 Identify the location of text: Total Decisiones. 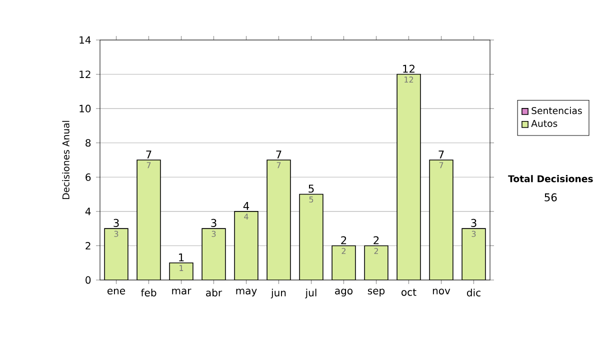
(550, 178).